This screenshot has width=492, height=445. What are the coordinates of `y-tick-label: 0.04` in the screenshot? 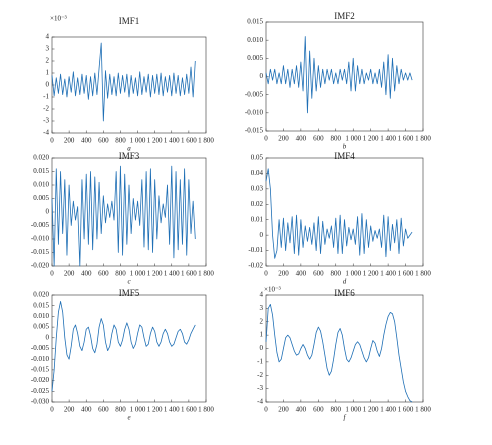 It's located at (257, 173).